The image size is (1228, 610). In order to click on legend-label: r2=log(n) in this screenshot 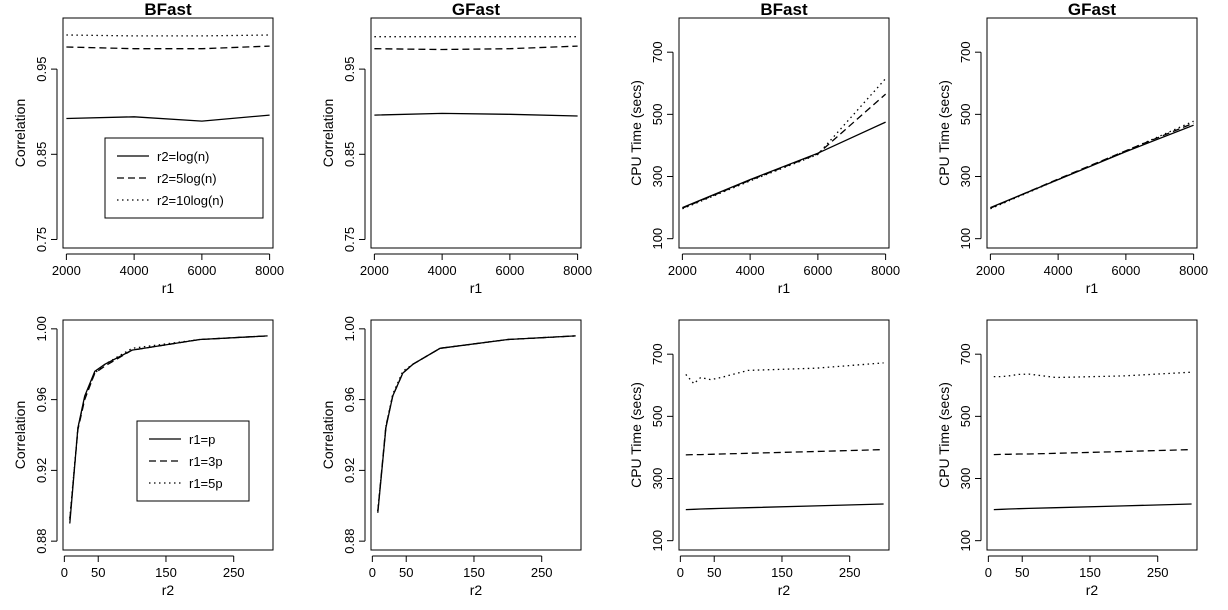, I will do `click(183, 156)`.